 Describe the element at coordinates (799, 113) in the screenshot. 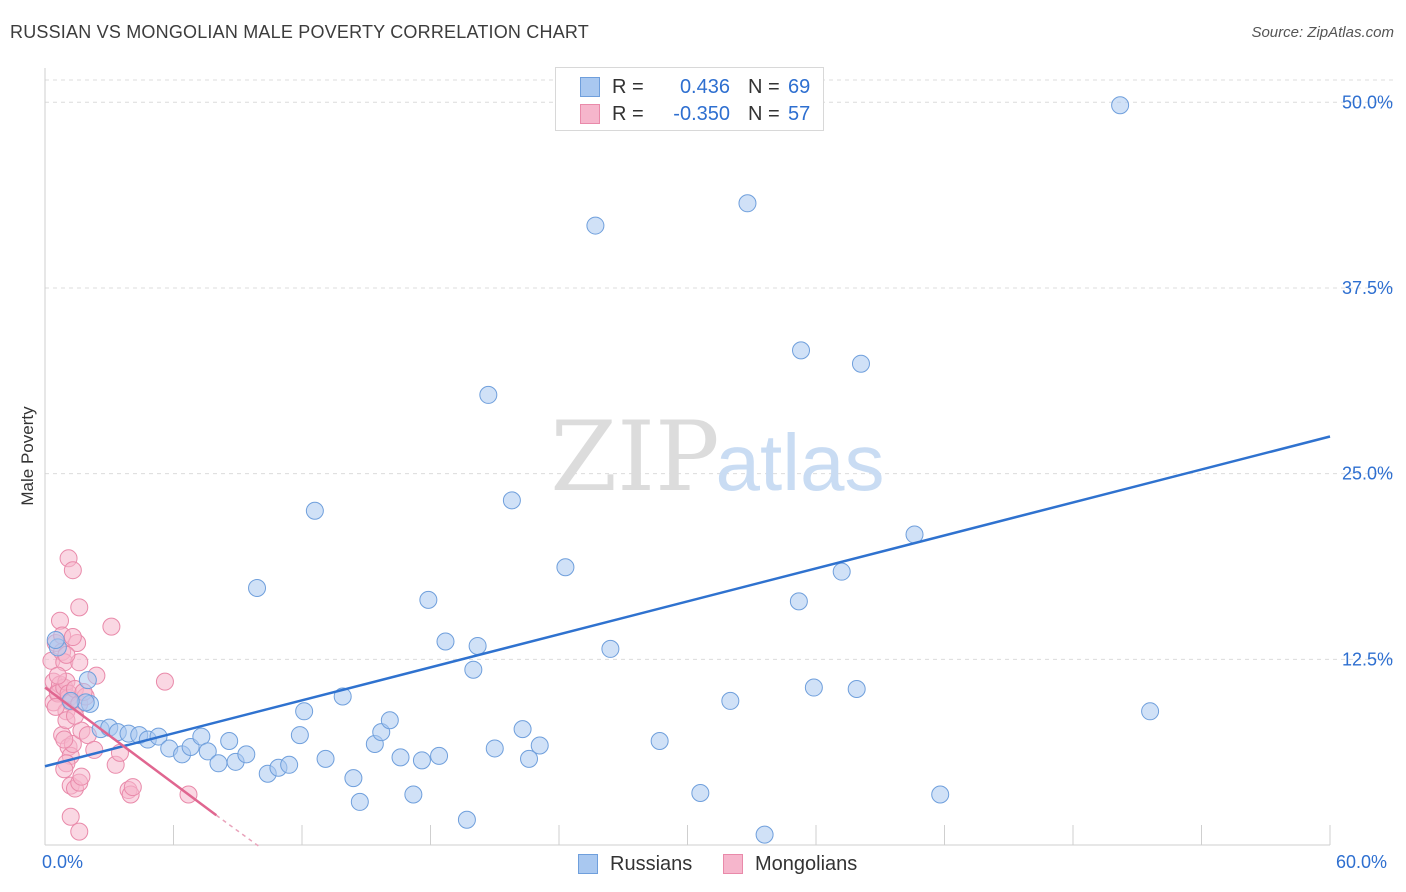

I see `legend-n-value: 57` at that location.